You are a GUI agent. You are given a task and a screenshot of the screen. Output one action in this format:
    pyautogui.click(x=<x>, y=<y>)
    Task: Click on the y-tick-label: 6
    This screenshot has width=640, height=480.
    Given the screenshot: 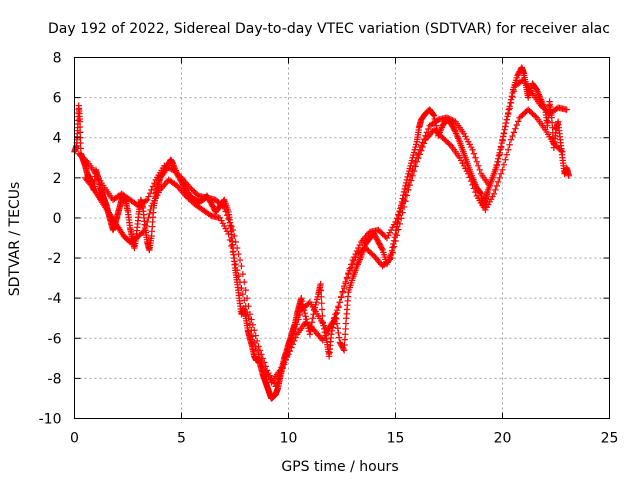 What is the action you would take?
    pyautogui.click(x=57, y=99)
    